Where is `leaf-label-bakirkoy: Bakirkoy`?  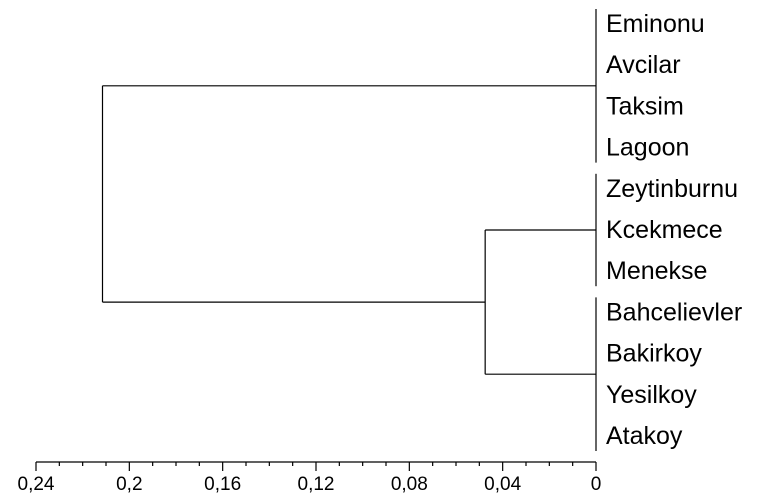
leaf-label-bakirkoy: Bakirkoy is located at coordinates (654, 354).